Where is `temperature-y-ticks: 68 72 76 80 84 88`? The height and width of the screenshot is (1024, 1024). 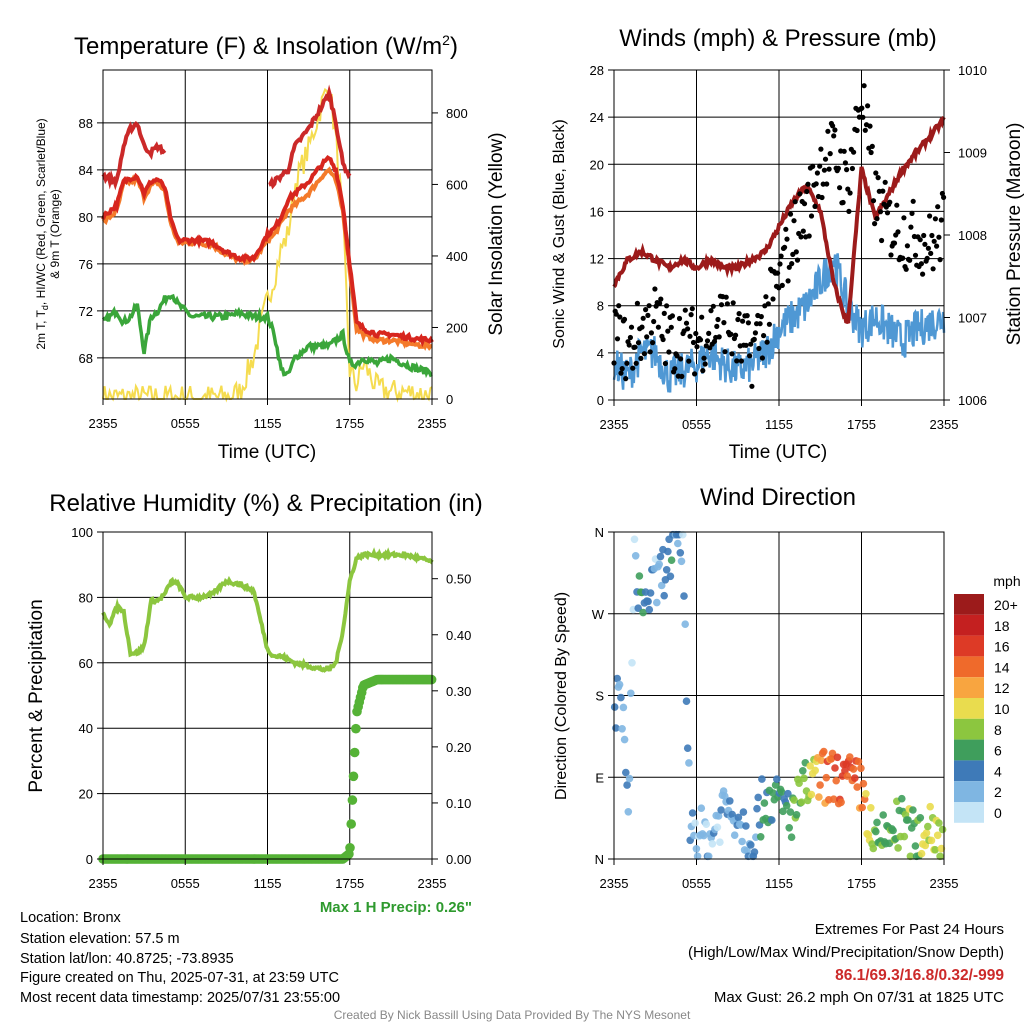 temperature-y-ticks: 68 72 76 80 84 88 is located at coordinates (91, 241).